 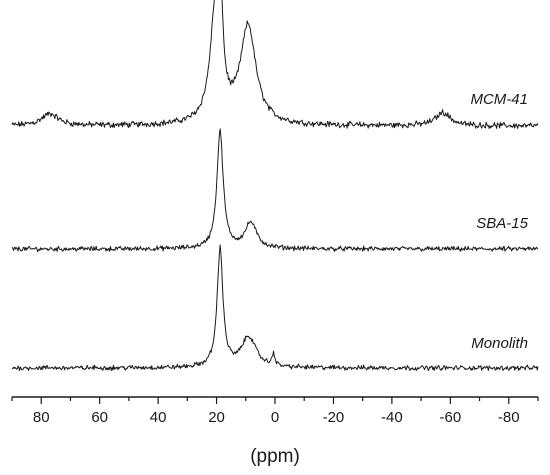 I want to click on series-label-mcm-41: MCM-41, so click(x=499, y=99).